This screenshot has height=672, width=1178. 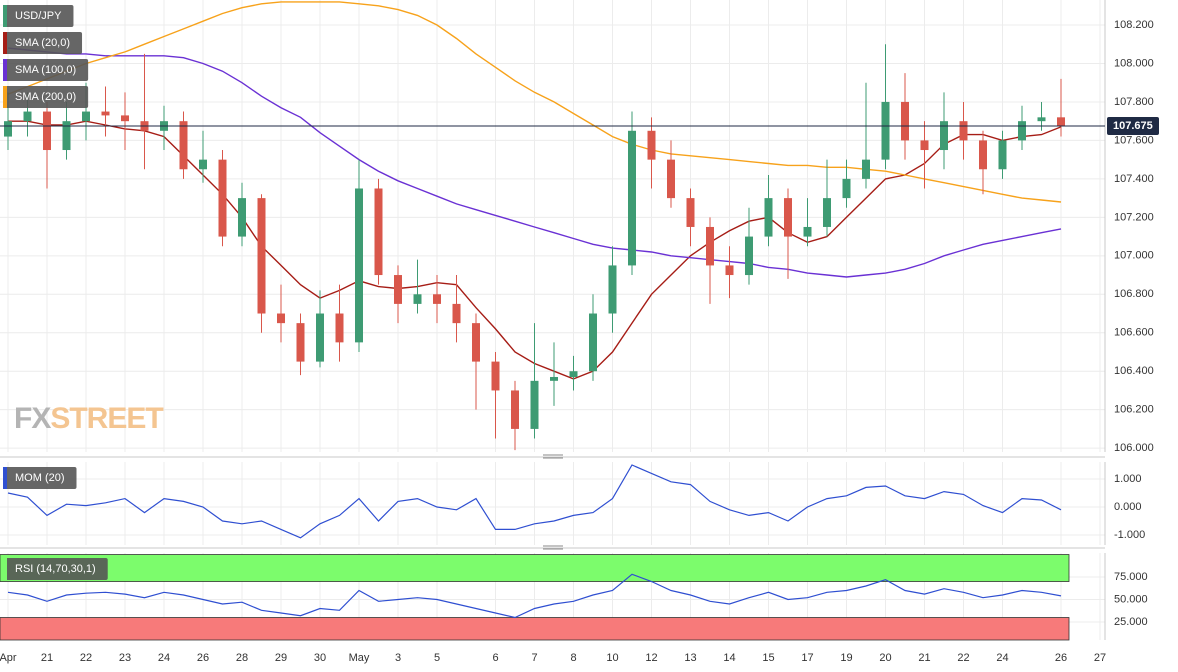 I want to click on bands, so click(x=535, y=597).